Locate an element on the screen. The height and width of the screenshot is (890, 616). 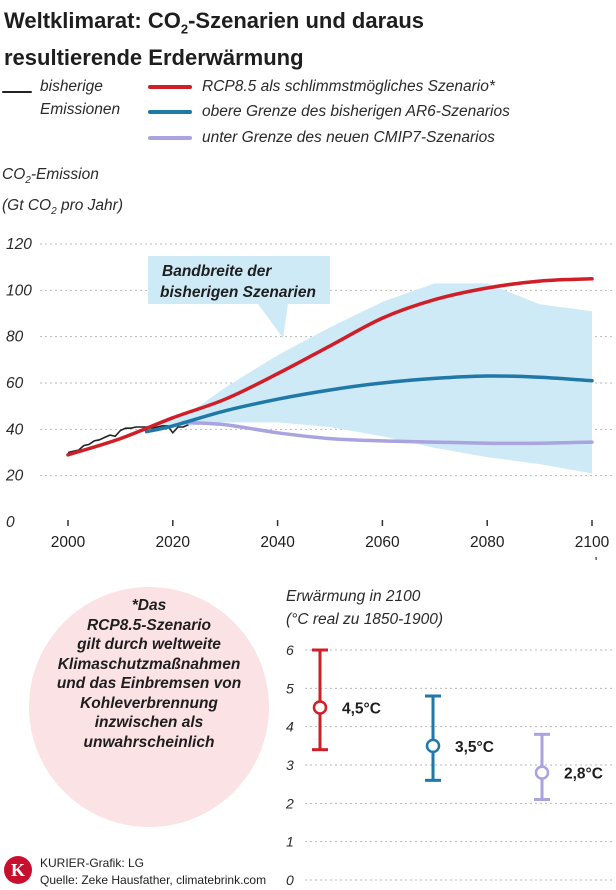
warming-title-line-2: (°C real zu 1850-1900) is located at coordinates (364, 619).